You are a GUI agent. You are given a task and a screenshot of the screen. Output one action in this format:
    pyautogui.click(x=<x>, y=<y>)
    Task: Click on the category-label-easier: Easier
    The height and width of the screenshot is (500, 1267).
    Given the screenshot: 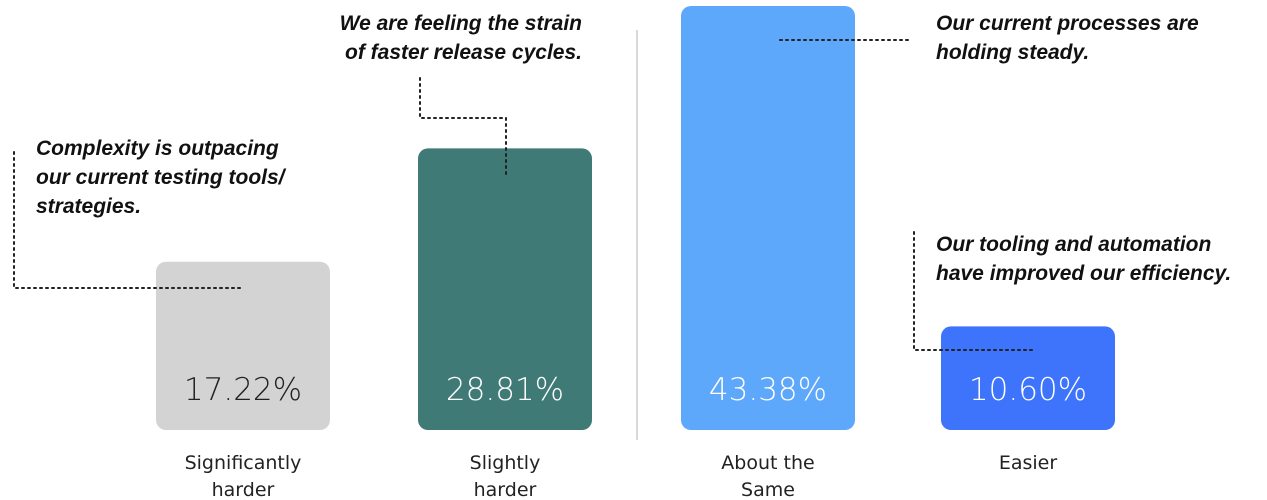 What is the action you would take?
    pyautogui.click(x=1028, y=463)
    